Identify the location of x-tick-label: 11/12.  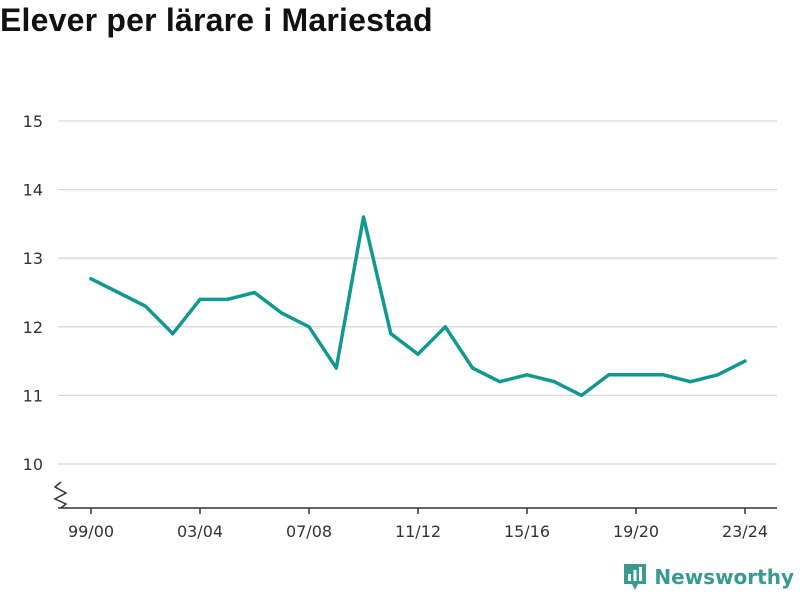
(418, 531).